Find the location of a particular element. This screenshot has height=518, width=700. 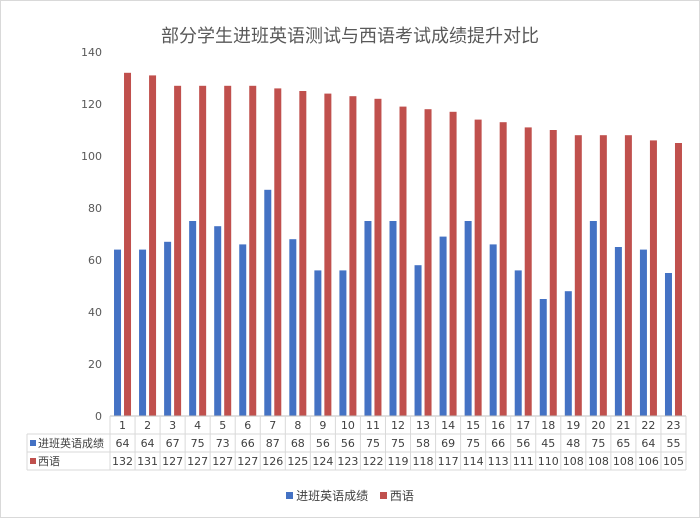

x-tick-label: 23 is located at coordinates (673, 425).